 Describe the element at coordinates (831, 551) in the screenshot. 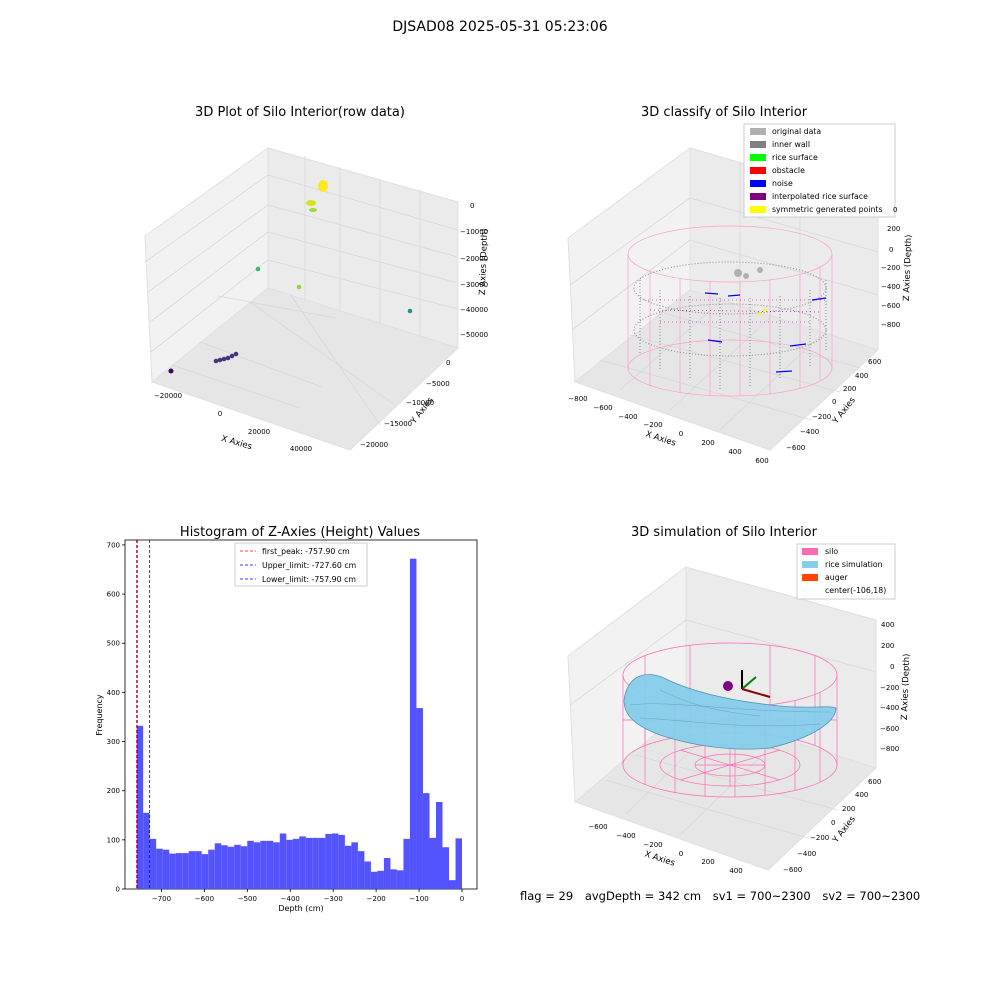

I see `legend-silo: silo` at that location.